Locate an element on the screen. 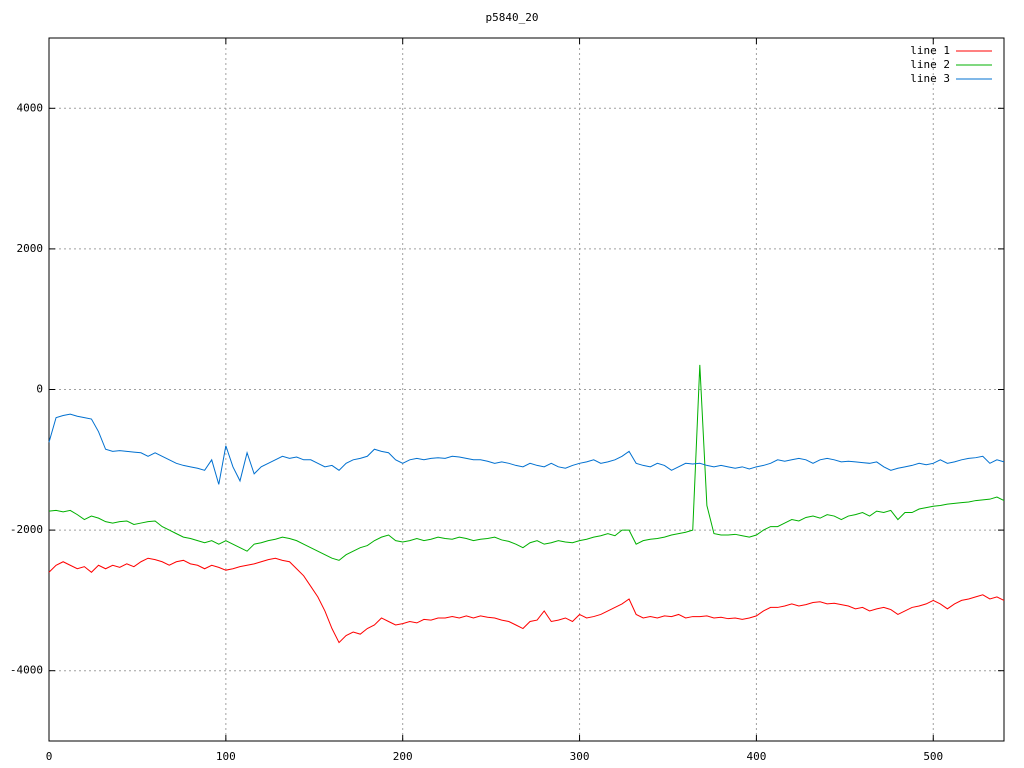 Image resolution: width=1024 pixels, height=768 pixels. x-tick-label: 300 is located at coordinates (580, 756).